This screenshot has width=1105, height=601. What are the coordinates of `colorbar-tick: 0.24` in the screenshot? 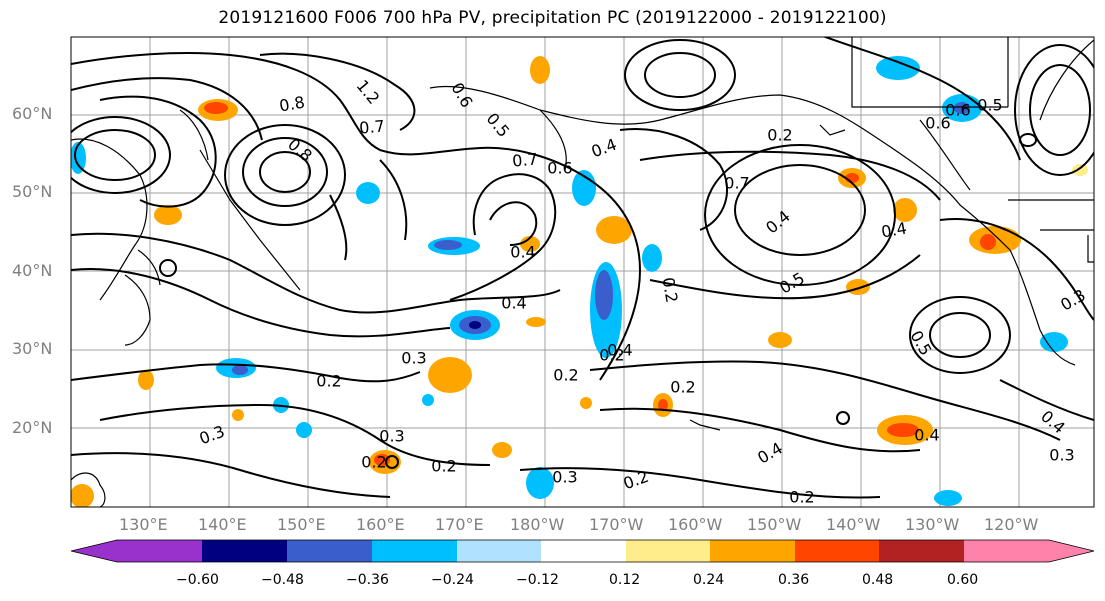 It's located at (709, 580).